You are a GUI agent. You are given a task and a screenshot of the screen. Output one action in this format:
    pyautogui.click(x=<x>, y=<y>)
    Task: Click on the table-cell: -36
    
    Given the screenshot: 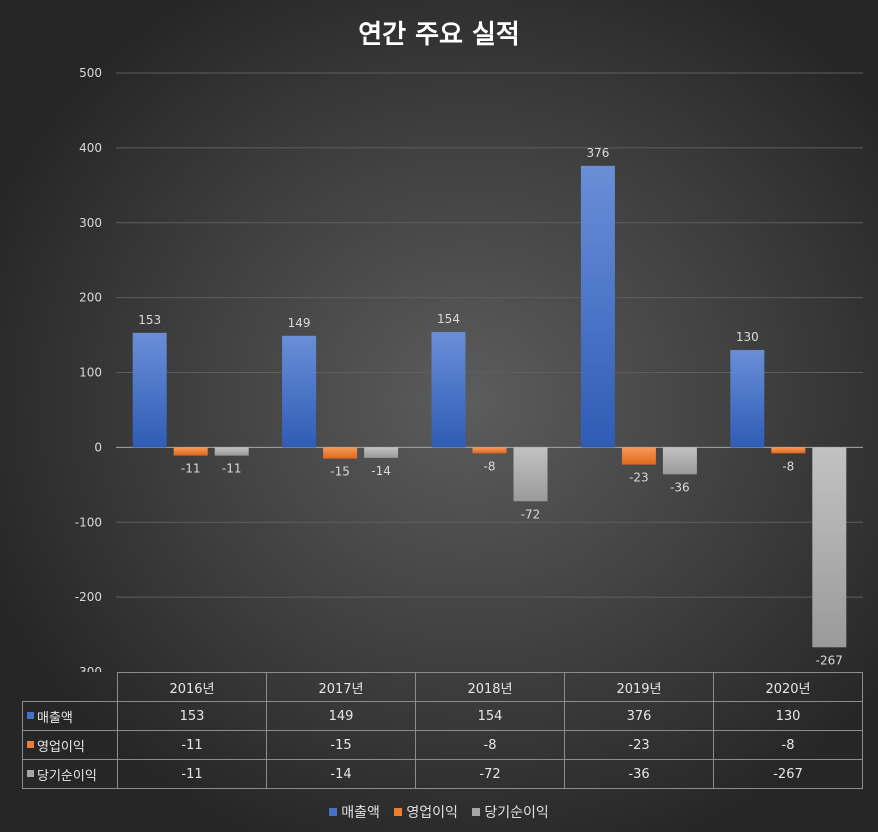 What is the action you would take?
    pyautogui.click(x=639, y=774)
    